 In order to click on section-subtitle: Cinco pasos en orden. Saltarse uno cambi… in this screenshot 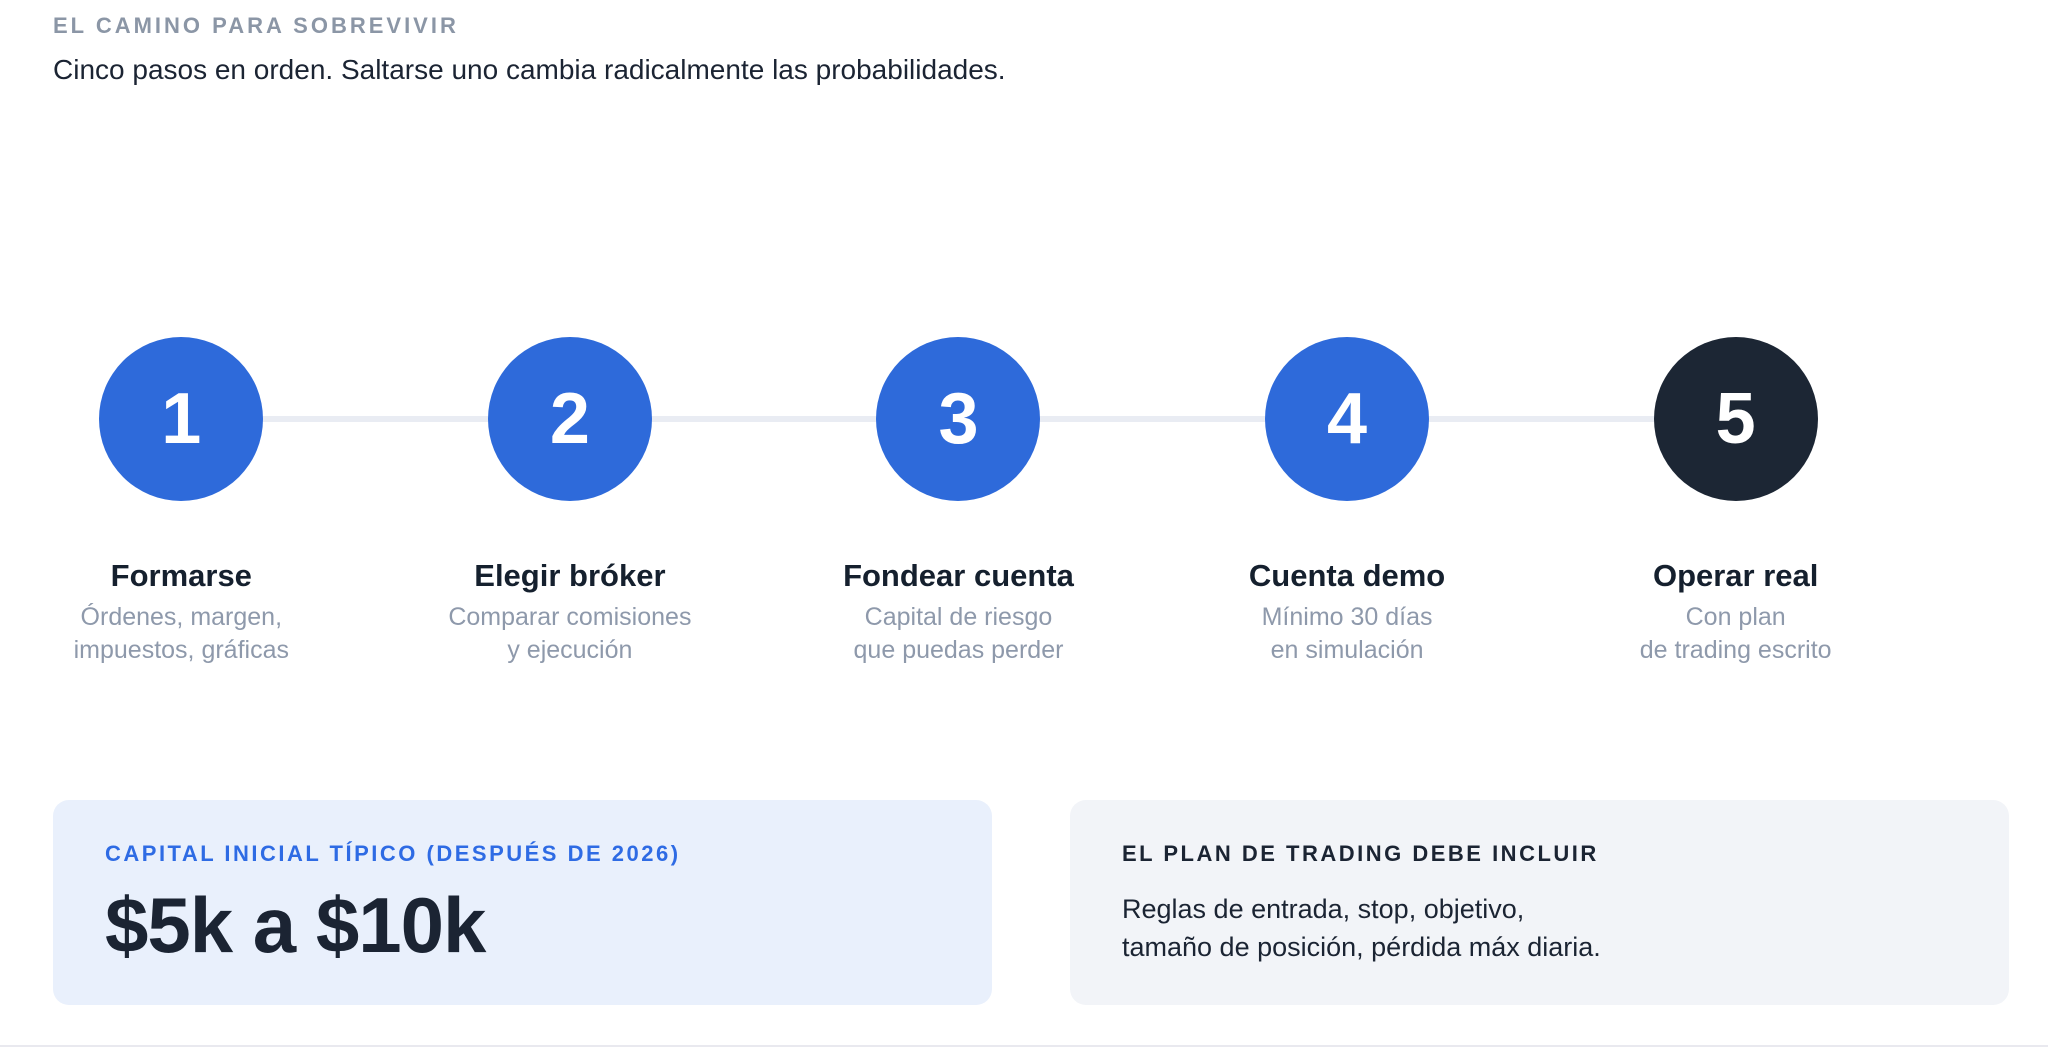, I will do `click(529, 69)`.